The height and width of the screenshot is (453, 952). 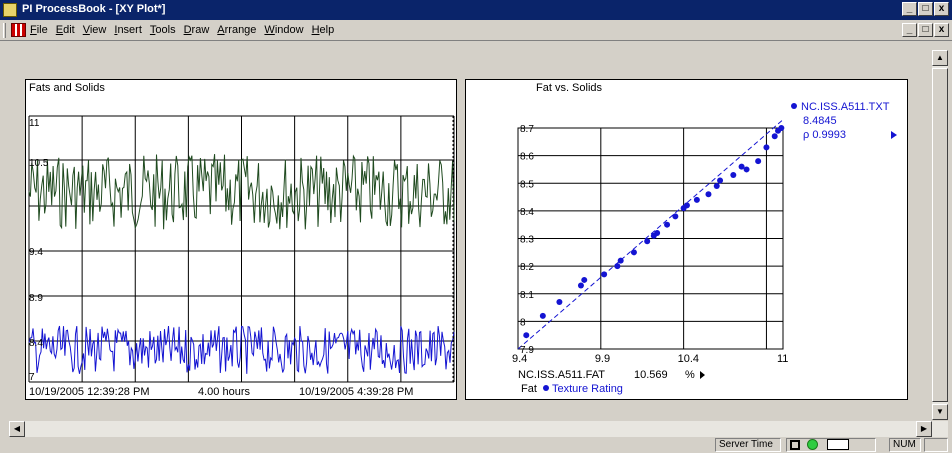 I want to click on y-series-legend-dot, so click(x=794, y=106).